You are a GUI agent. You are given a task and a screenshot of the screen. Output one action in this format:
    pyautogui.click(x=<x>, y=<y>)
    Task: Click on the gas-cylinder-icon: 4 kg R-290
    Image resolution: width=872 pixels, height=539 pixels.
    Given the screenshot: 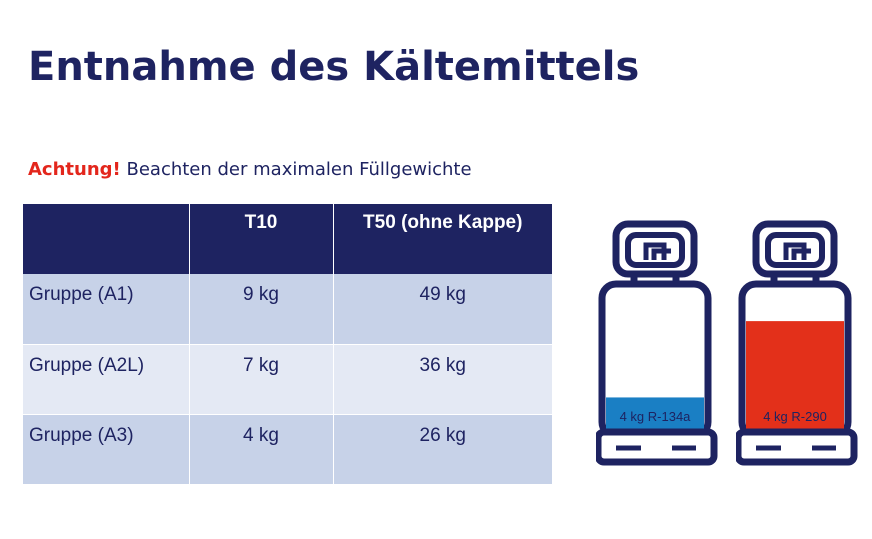 What is the action you would take?
    pyautogui.click(x=797, y=343)
    